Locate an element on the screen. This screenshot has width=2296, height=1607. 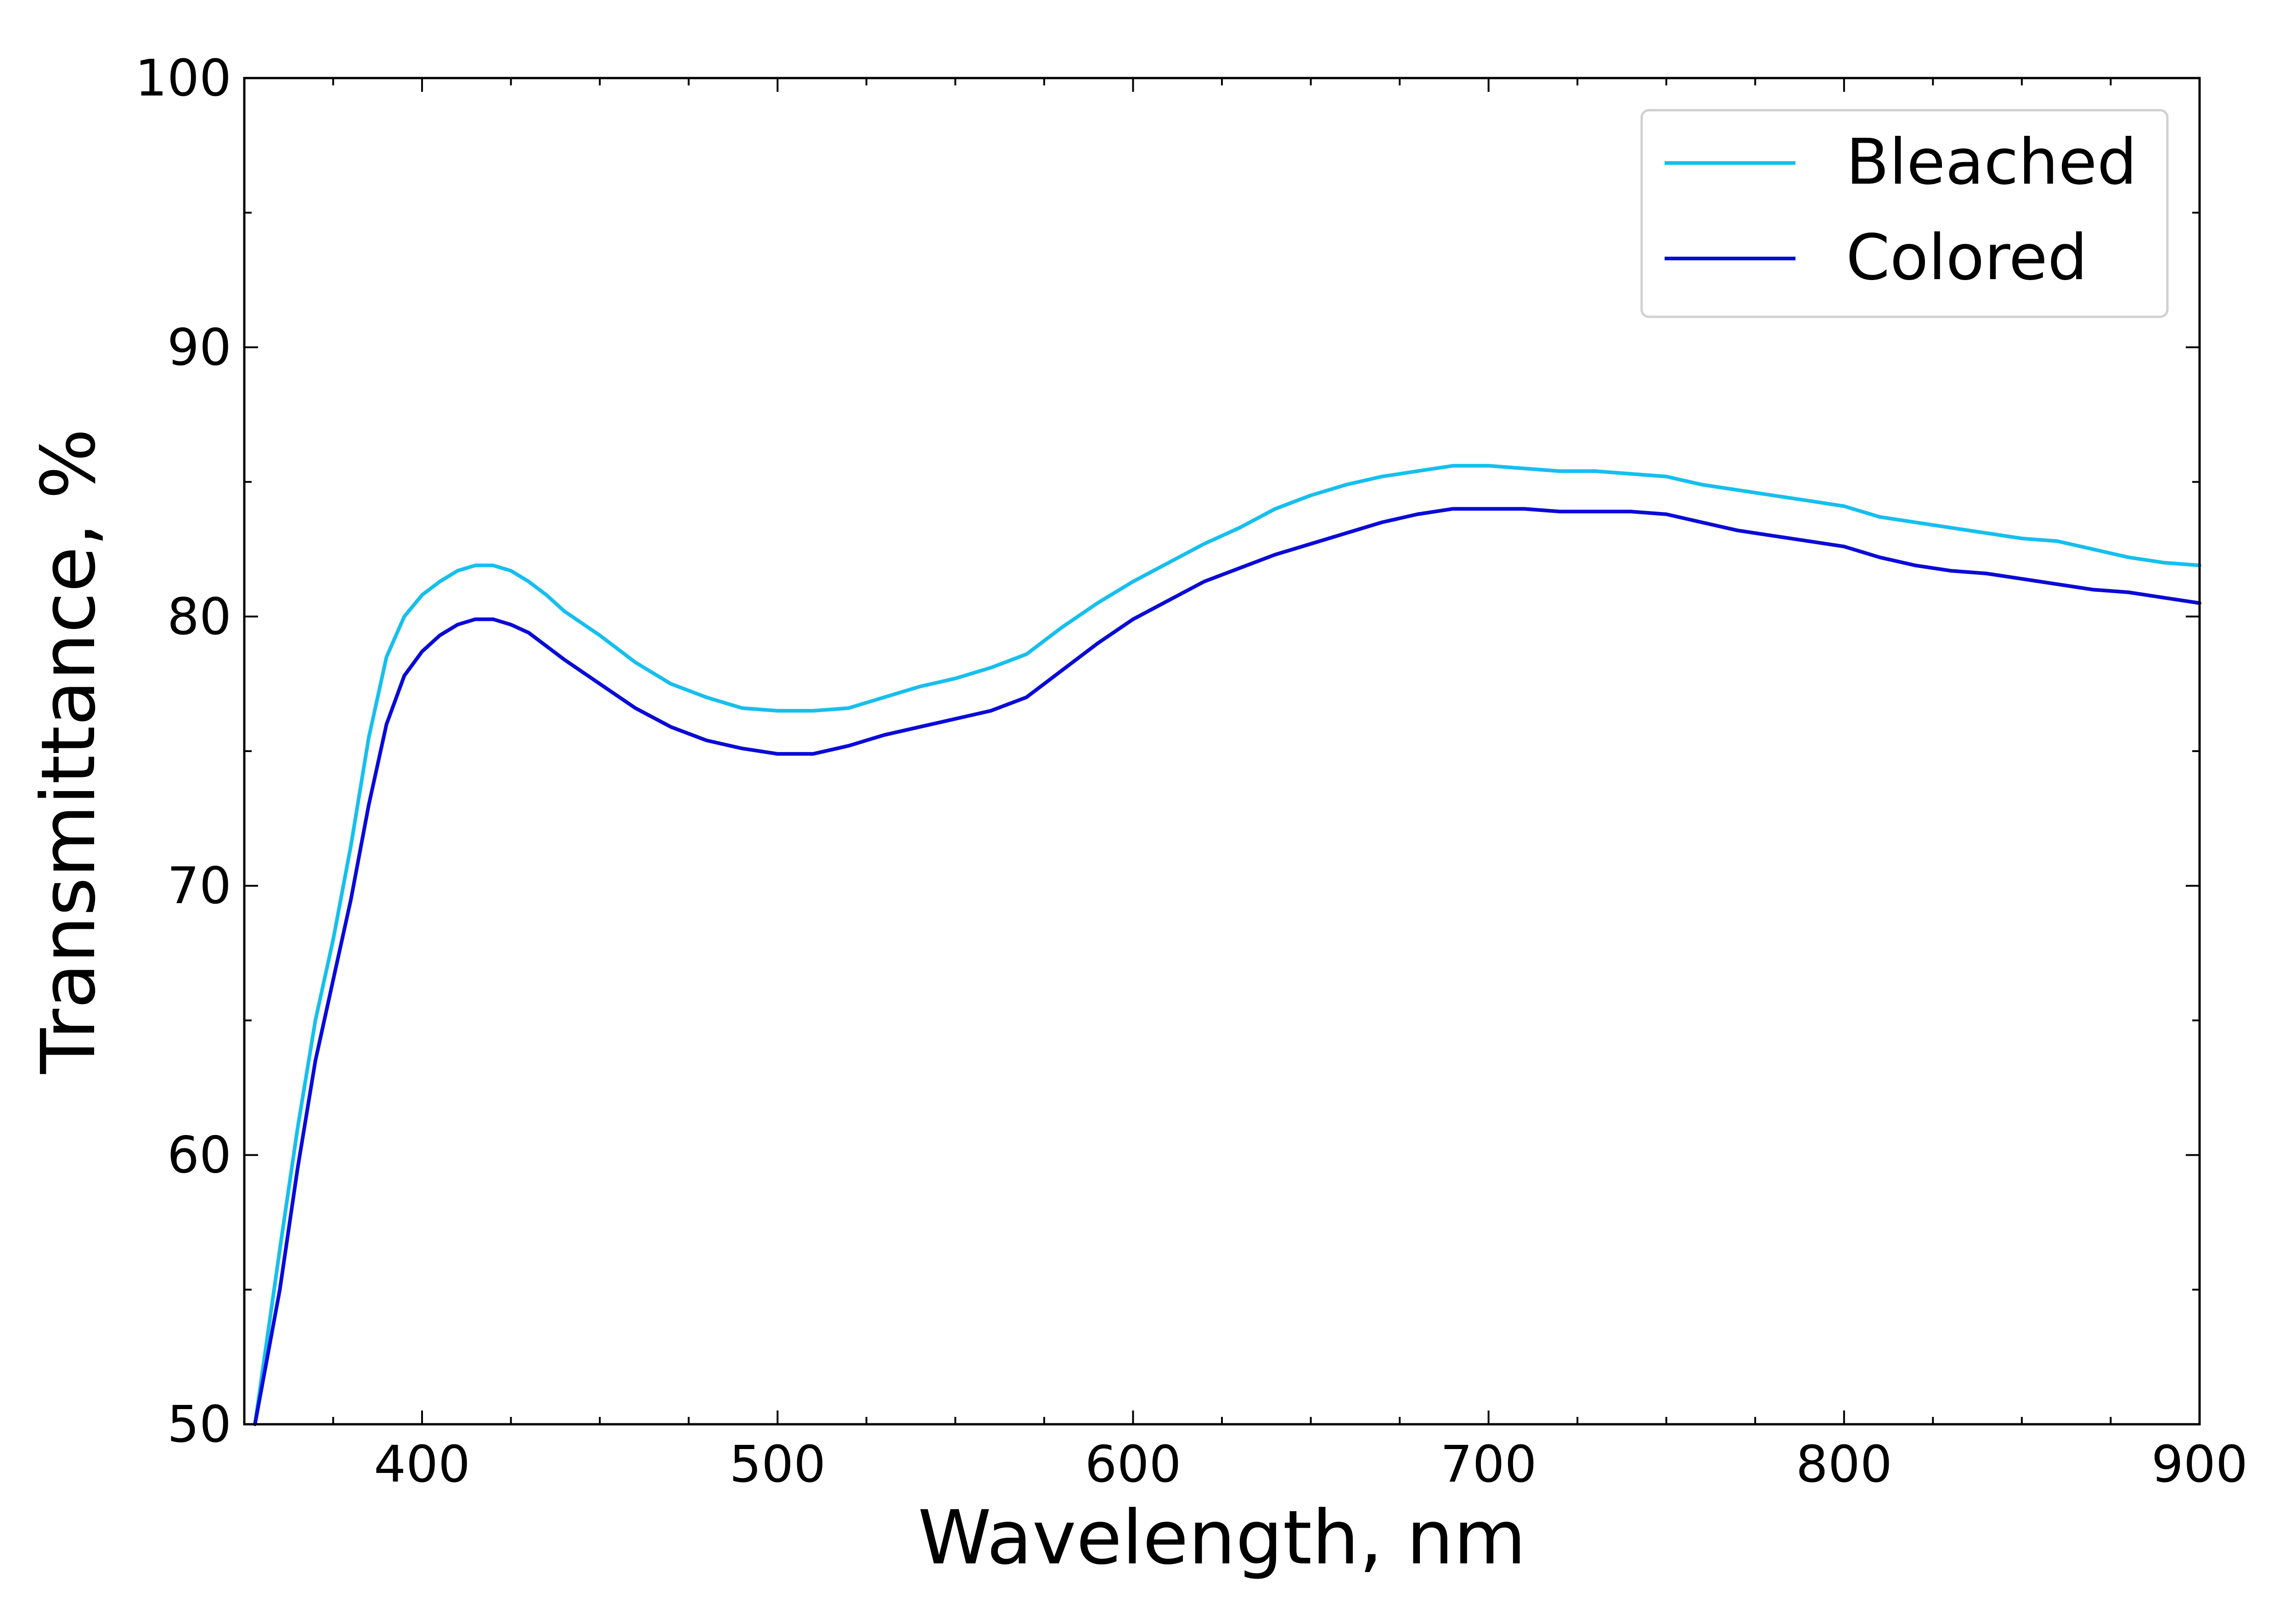
y-tick-label-50: 50 is located at coordinates (199, 1424).